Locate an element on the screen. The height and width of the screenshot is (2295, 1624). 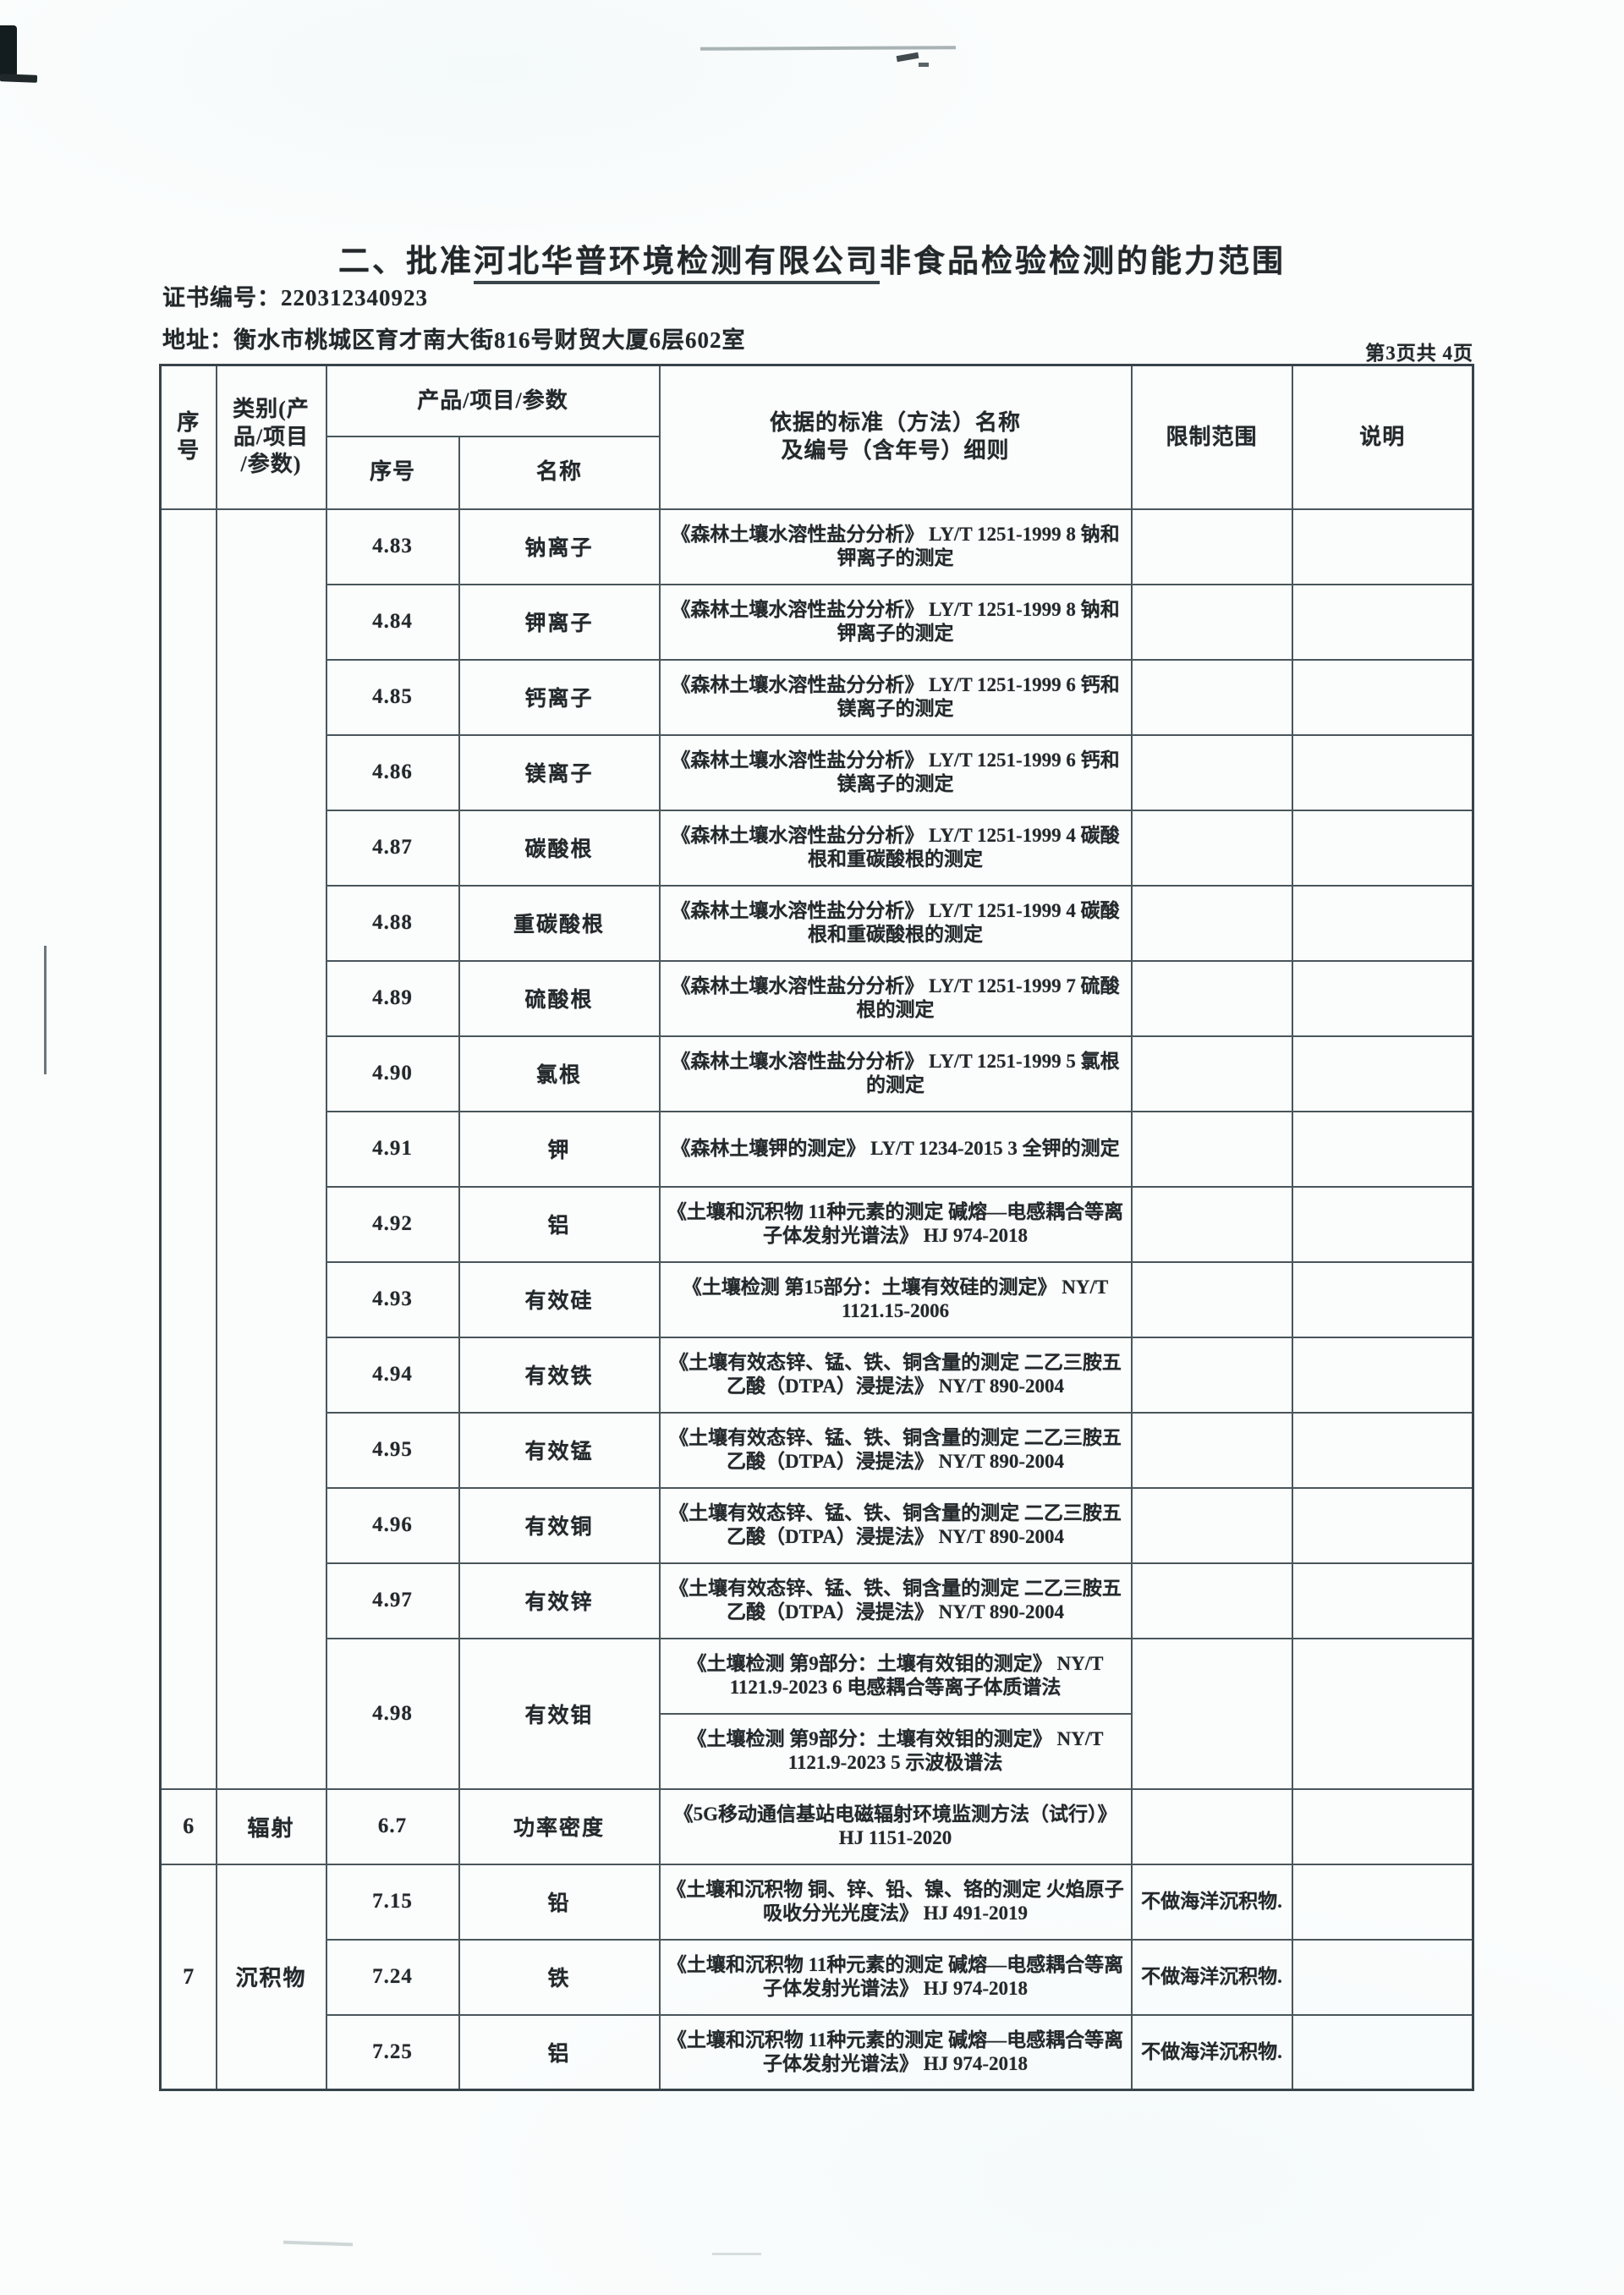
title-suffix: 非食品检验检测的能力范围 is located at coordinates (1083, 261).